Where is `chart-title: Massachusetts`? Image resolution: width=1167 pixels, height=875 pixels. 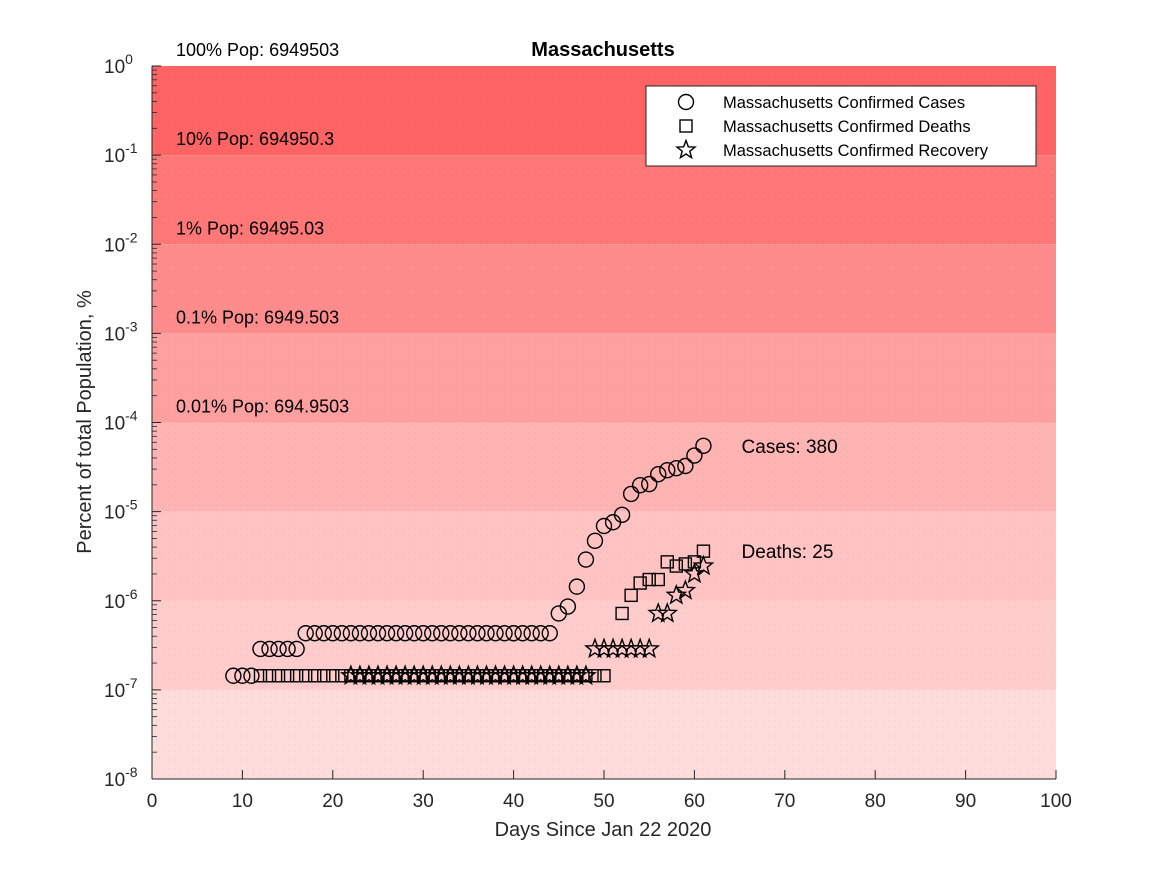 chart-title: Massachusetts is located at coordinates (602, 50).